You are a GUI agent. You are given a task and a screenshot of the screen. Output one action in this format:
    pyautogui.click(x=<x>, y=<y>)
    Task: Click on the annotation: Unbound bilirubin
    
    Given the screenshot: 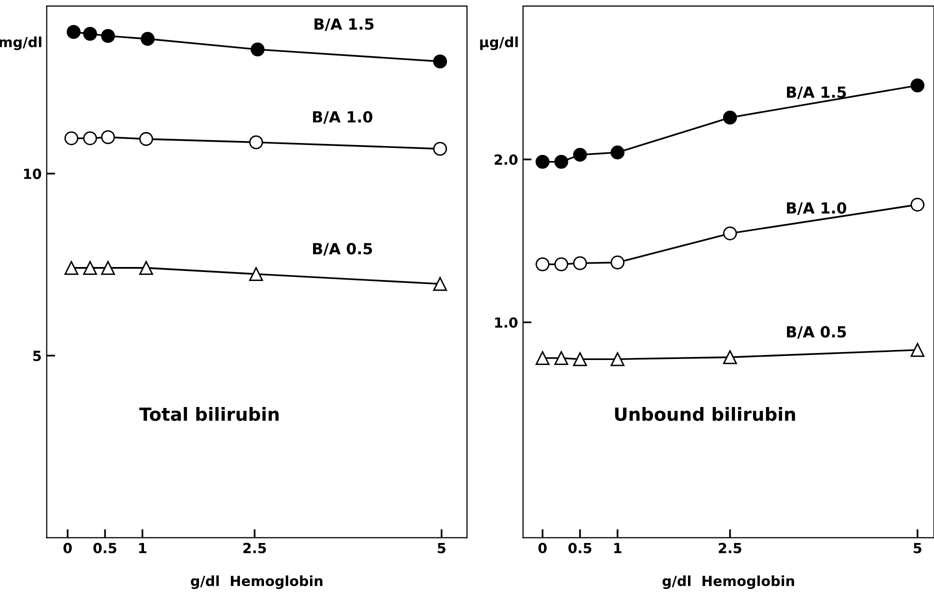 What is the action you would take?
    pyautogui.click(x=705, y=414)
    